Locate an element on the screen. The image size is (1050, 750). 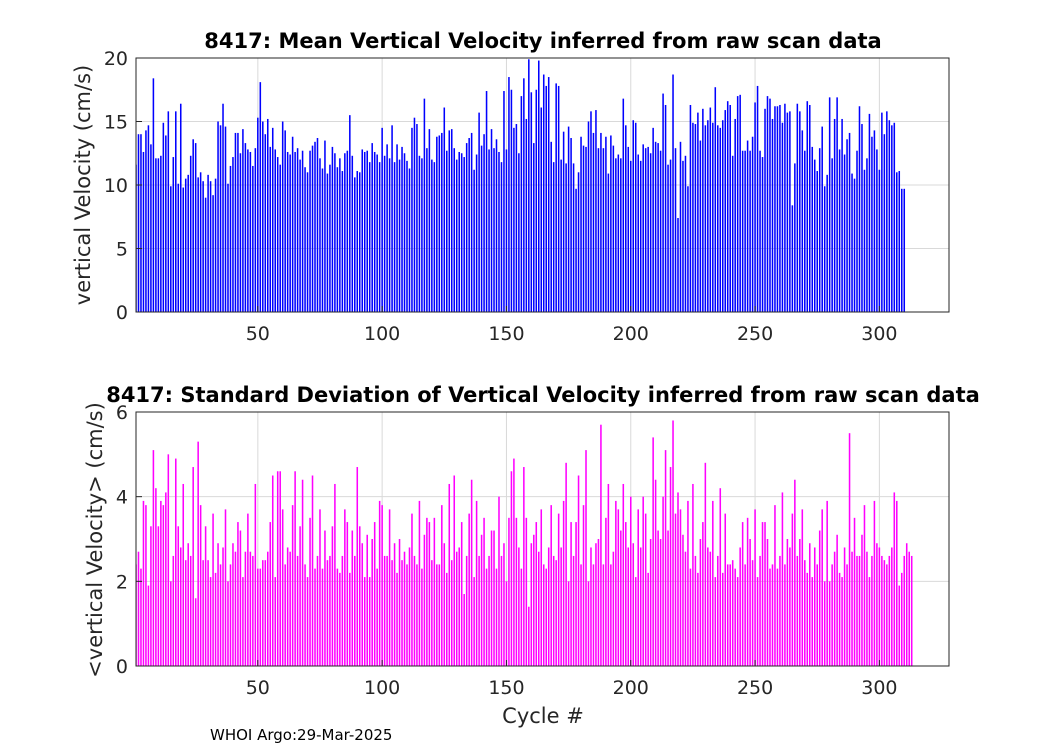
footer-stamp: WHOI Argo:29-Mar-2025 is located at coordinates (301, 735).